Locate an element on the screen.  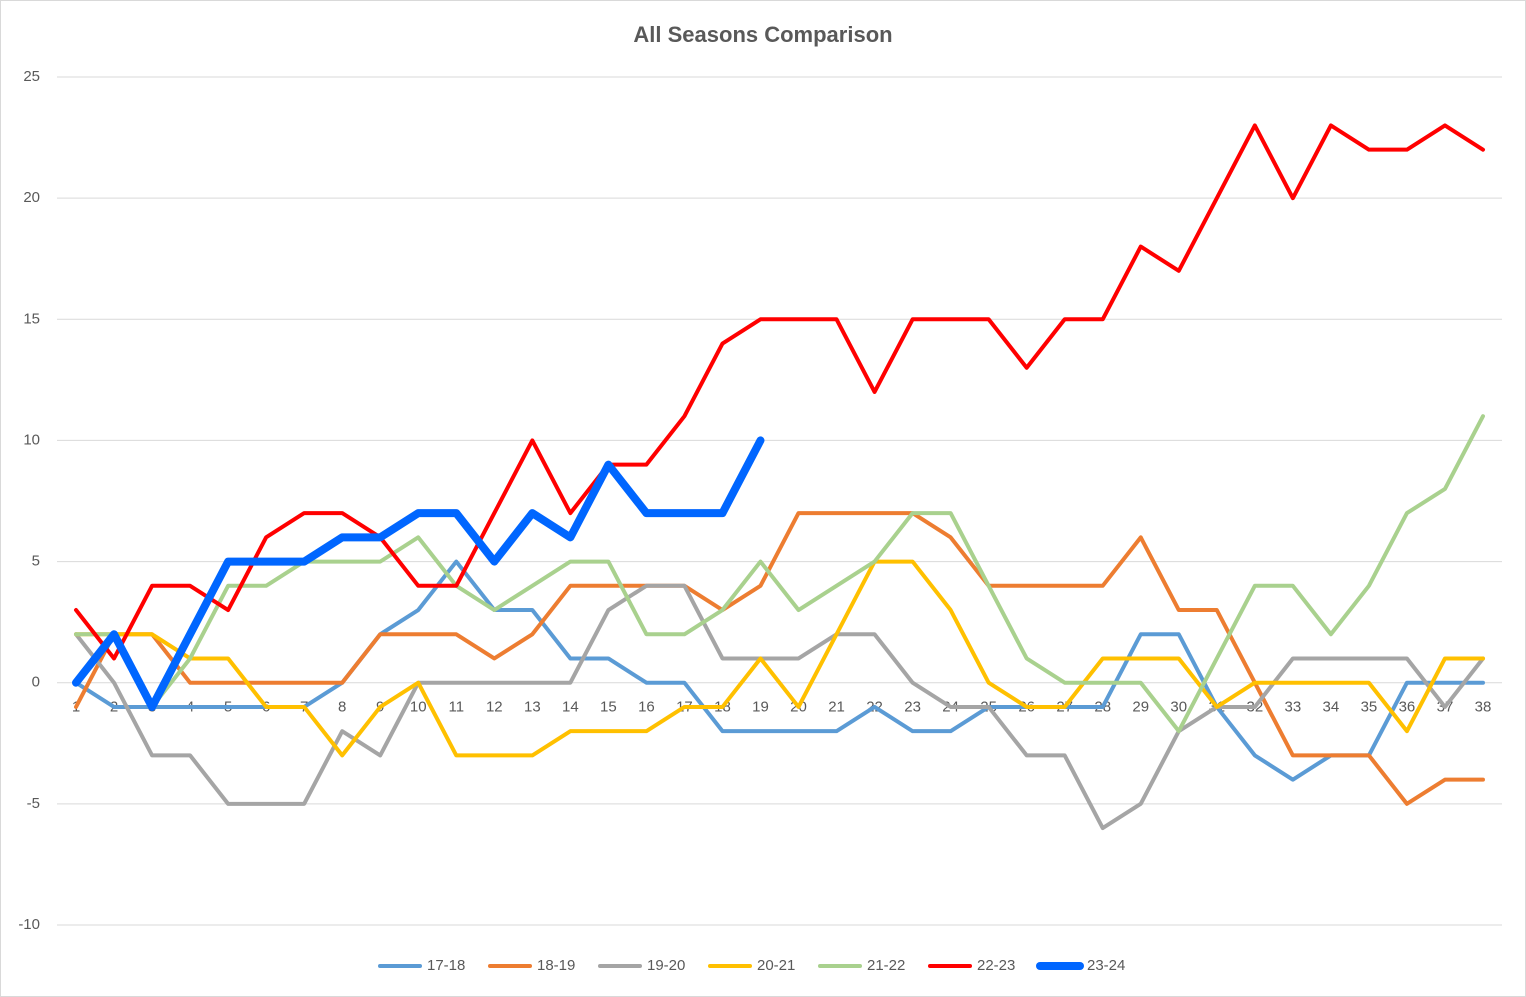
x-tick-label: 10 is located at coordinates (418, 707).